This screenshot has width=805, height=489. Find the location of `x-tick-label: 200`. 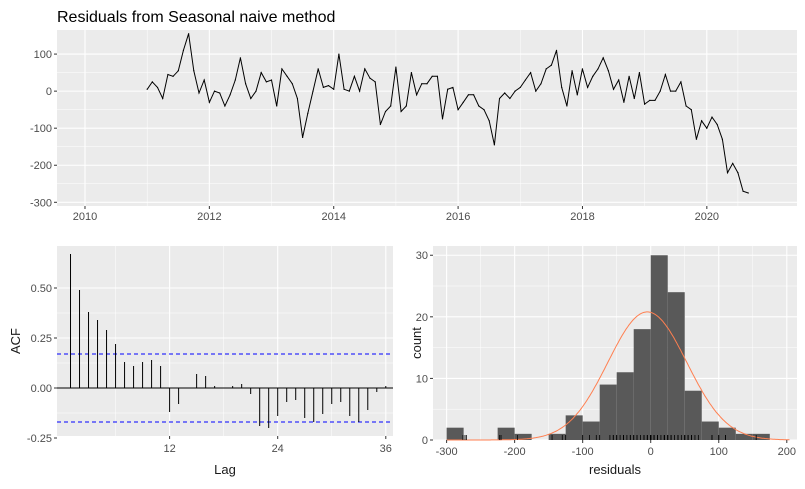

x-tick-label: 200 is located at coordinates (787, 452).